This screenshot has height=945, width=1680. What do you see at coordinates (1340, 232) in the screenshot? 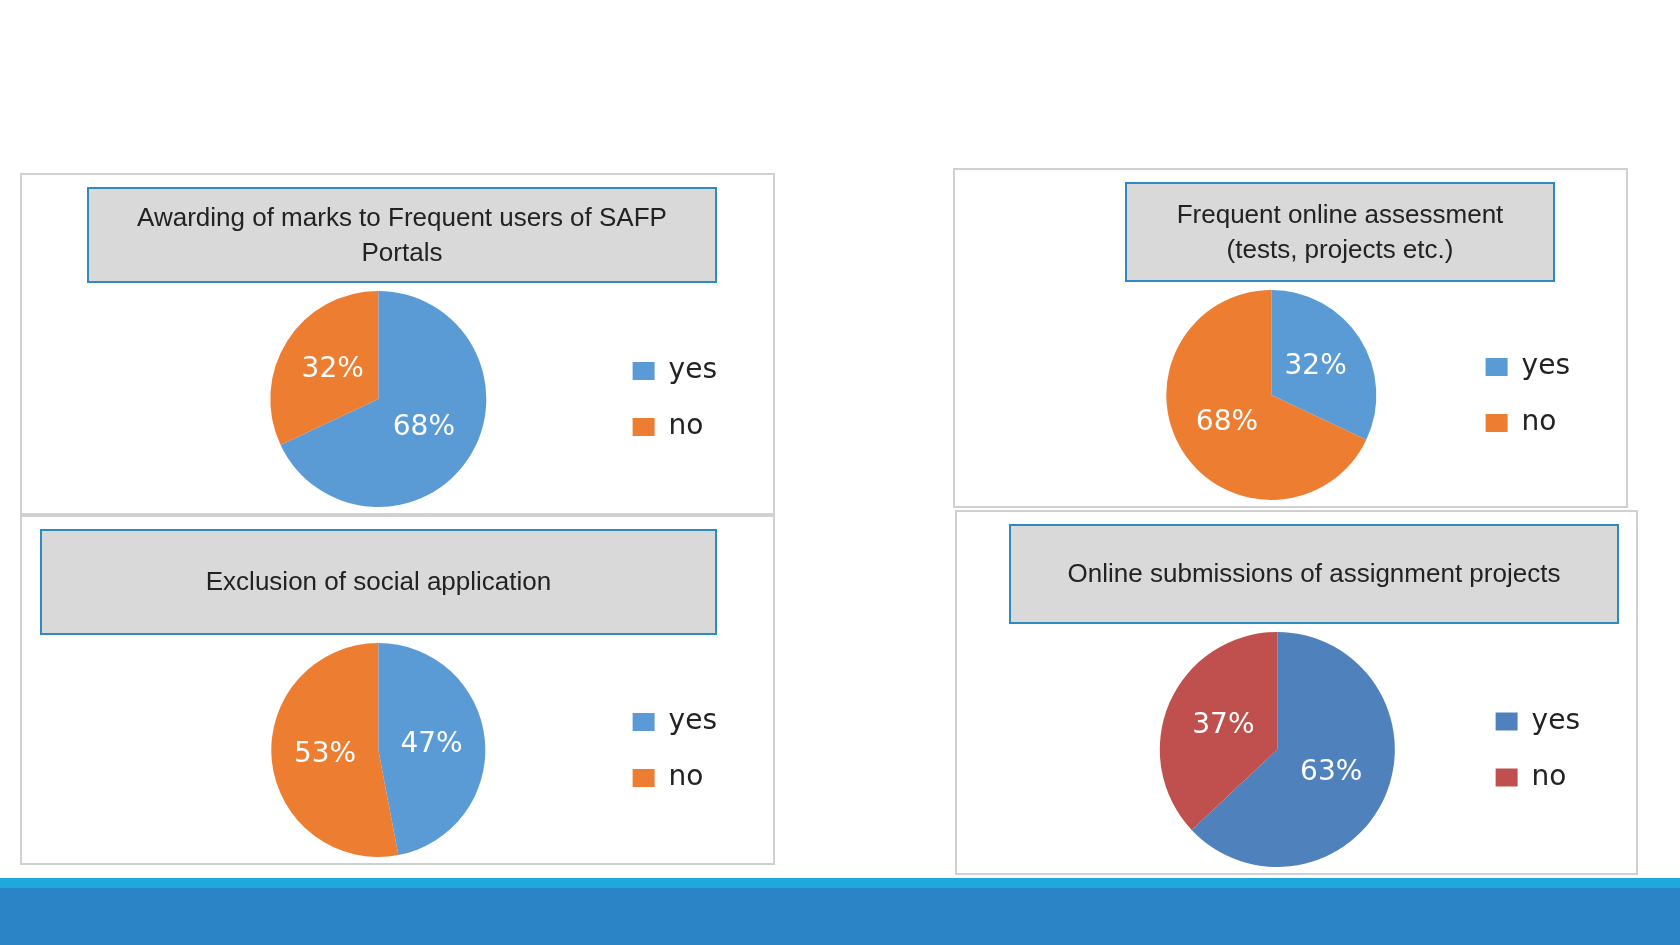
I see `chart-title: Frequent online assessment (tests, projects etc.)` at bounding box center [1340, 232].